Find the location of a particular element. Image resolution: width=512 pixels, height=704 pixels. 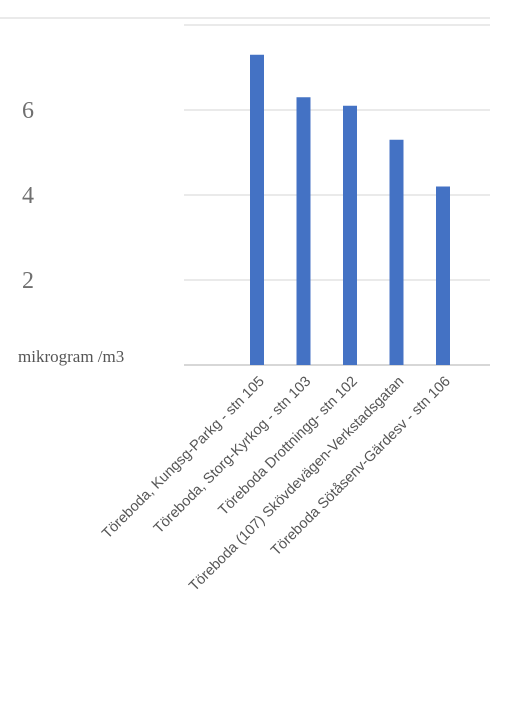

y-tick-label: 2 is located at coordinates (28, 281).